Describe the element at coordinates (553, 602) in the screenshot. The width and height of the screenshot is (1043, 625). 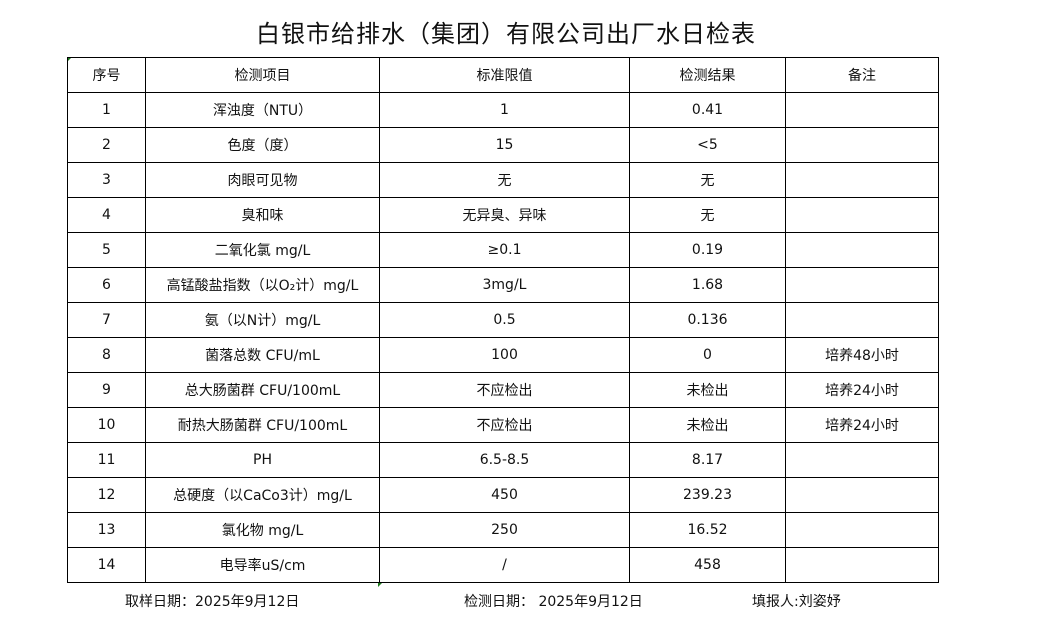
I see `test-date: 检测日期： 2025年9月12日` at that location.